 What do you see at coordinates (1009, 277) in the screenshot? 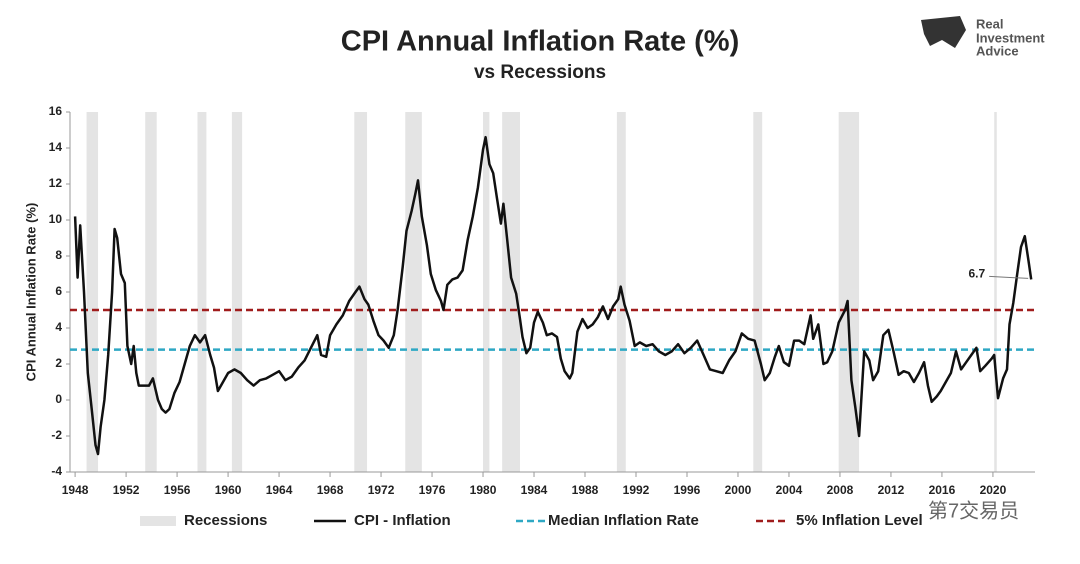
I see `annotation-leader` at bounding box center [1009, 277].